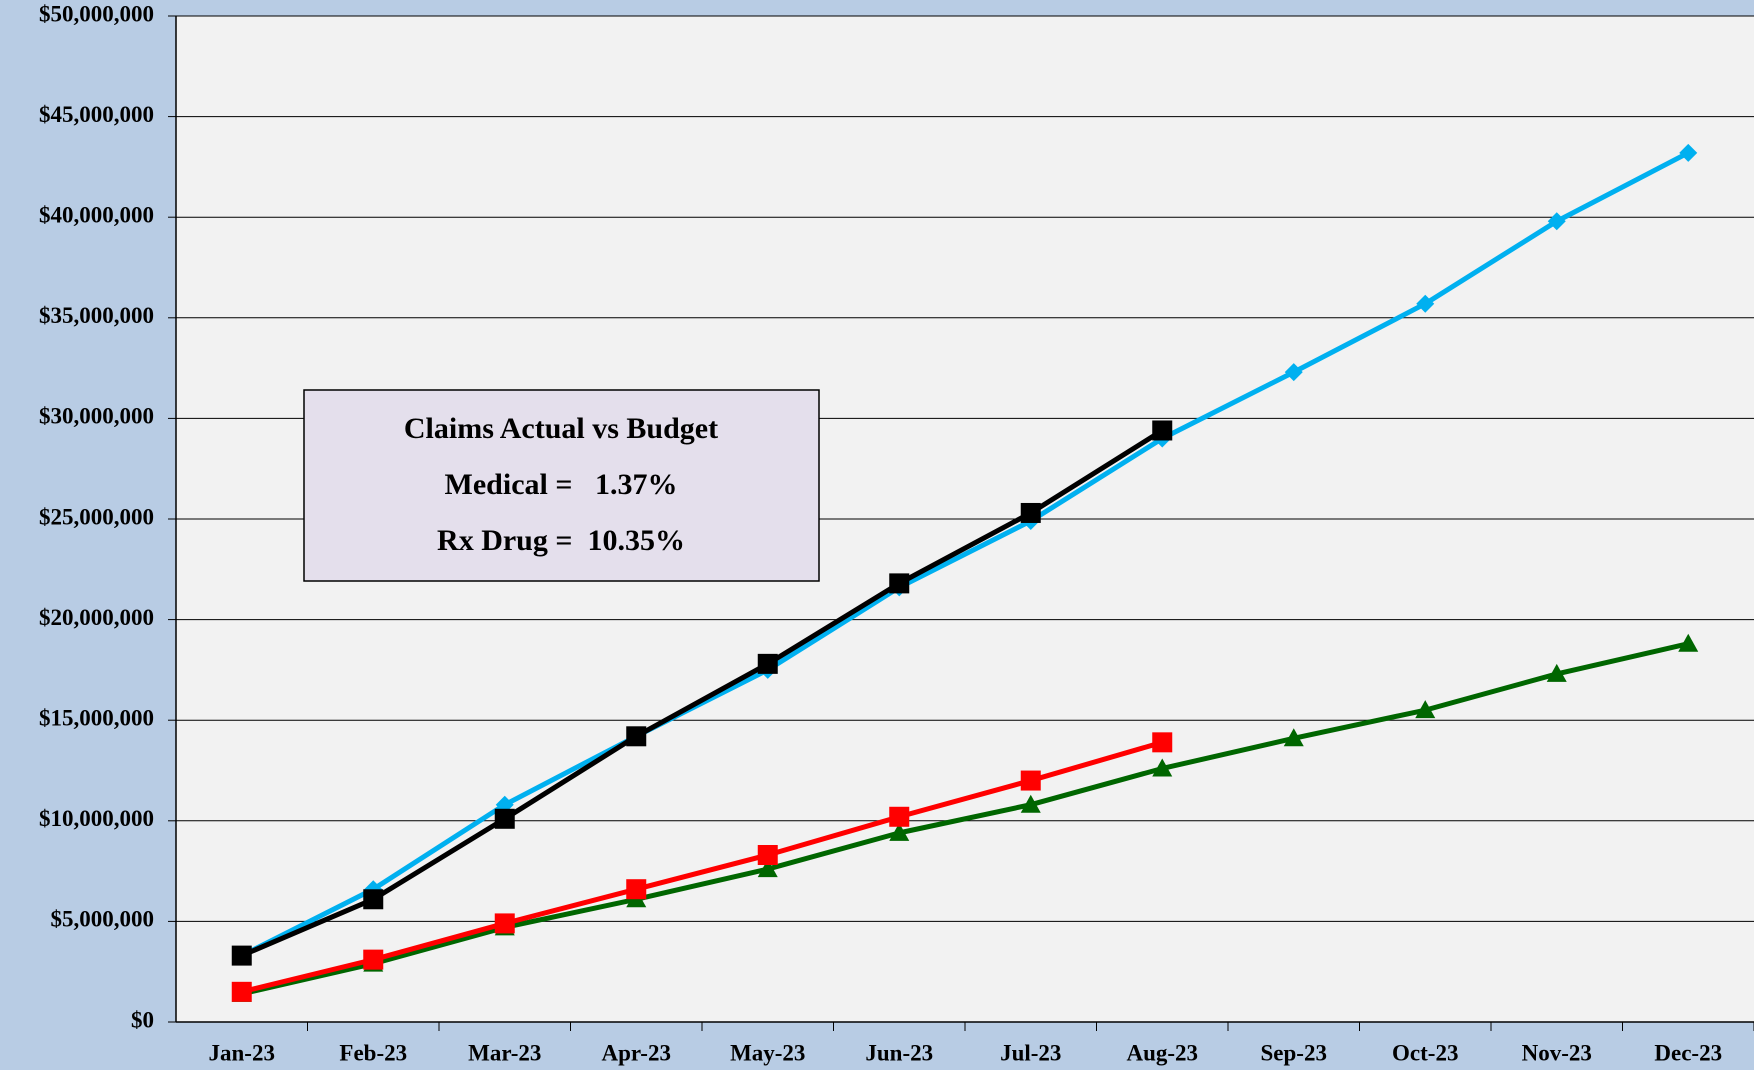 The width and height of the screenshot is (1754, 1070). Describe the element at coordinates (96, 315) in the screenshot. I see `y-tick-label: $35,000,000` at that location.